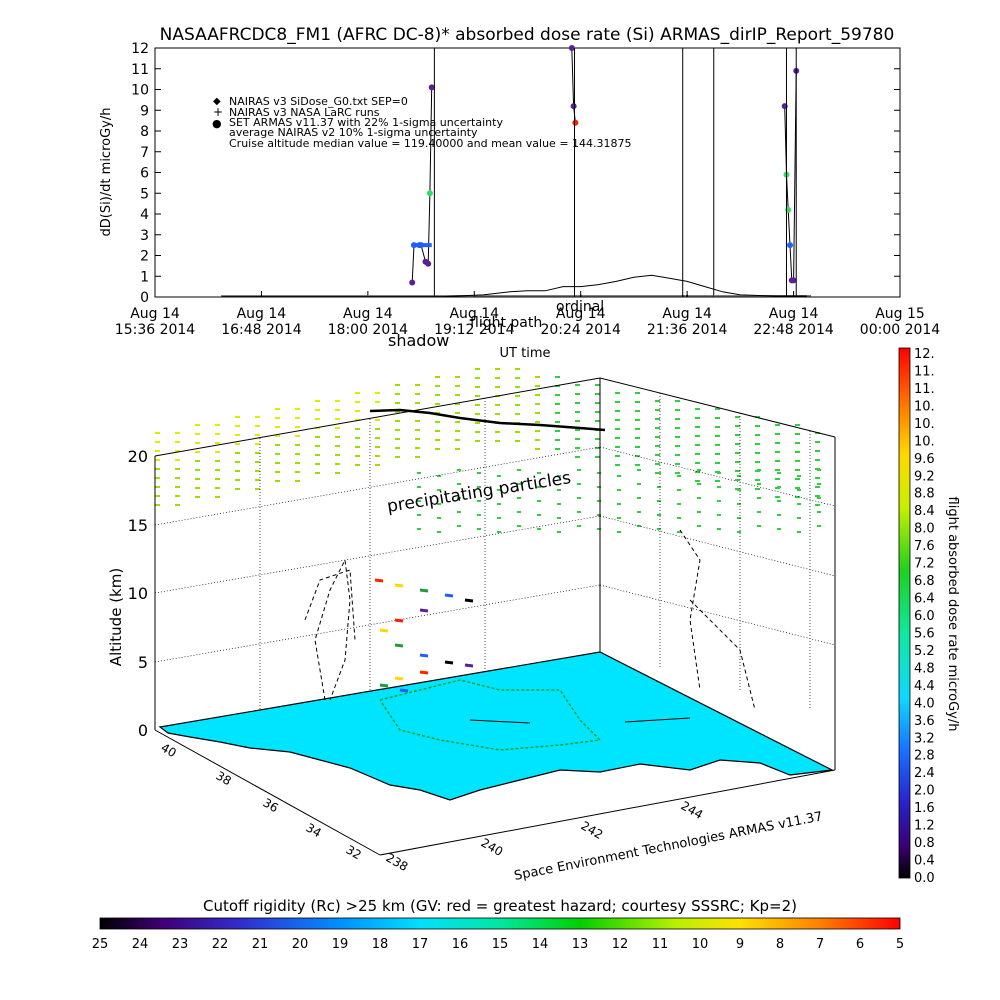  I want to click on grid-z5-left, so click(377, 623).